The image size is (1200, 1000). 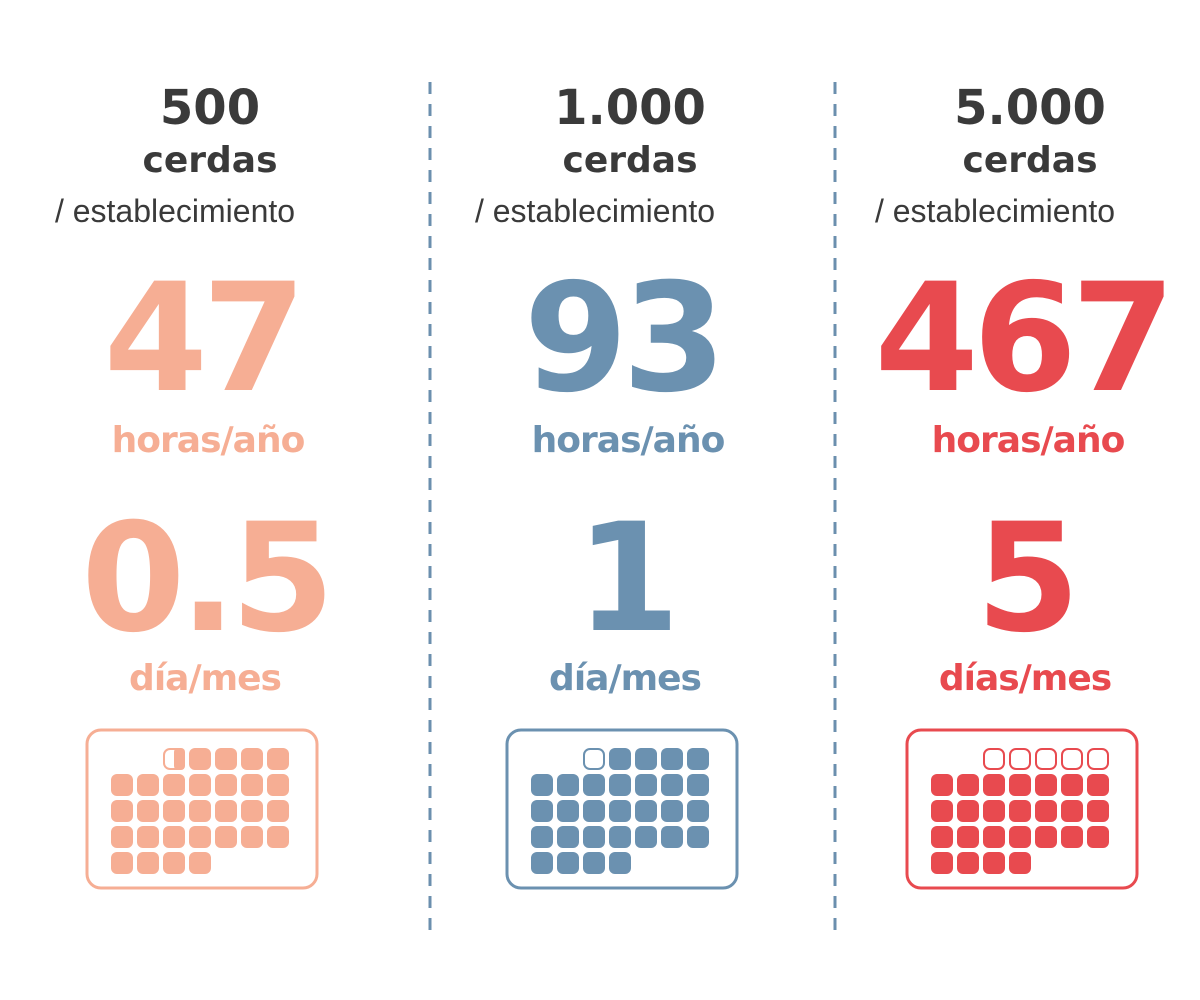 I want to click on day-cell-half, so click(x=179, y=759).